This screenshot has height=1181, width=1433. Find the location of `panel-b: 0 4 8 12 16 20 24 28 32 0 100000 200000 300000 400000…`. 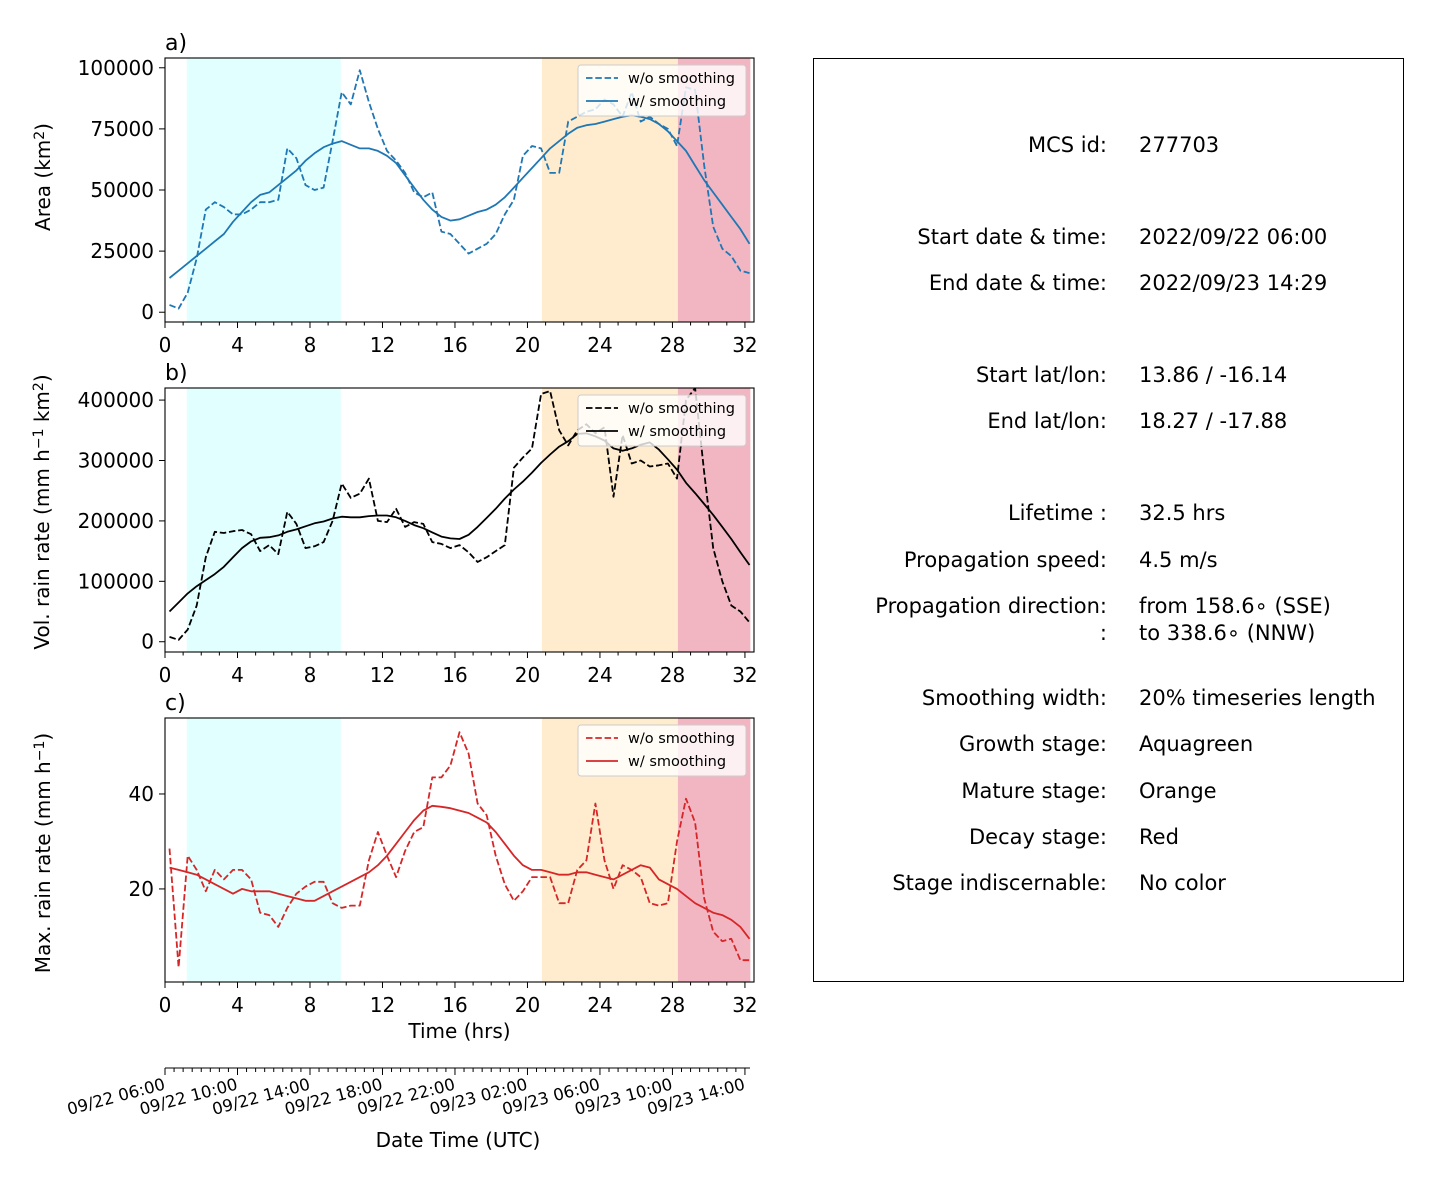

panel-b: 0 4 8 12 16 20 24 28 32 0 100000 200000 300000 400000… is located at coordinates (394, 524).